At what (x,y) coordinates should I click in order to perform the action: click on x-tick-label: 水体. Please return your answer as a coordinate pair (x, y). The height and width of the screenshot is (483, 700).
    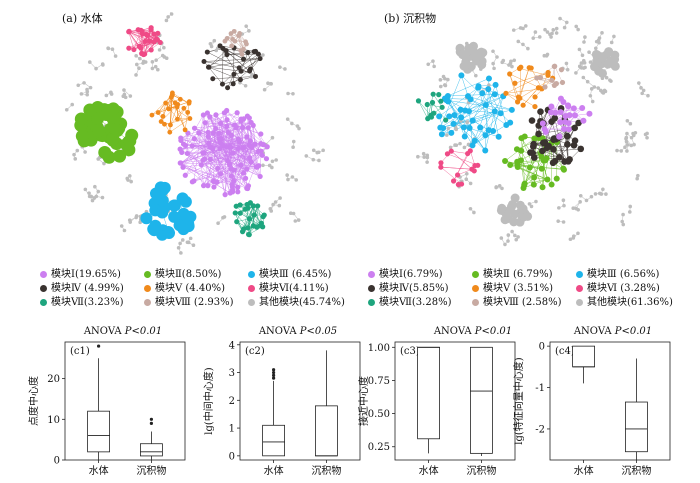
    Looking at the image, I should click on (99, 471).